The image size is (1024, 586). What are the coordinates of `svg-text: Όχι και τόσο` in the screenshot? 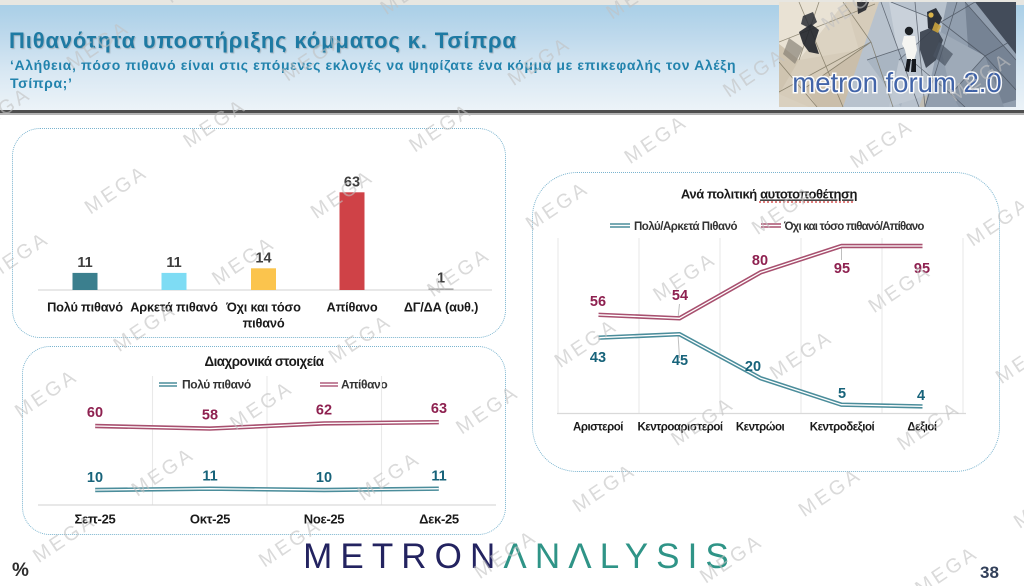 It's located at (263, 307).